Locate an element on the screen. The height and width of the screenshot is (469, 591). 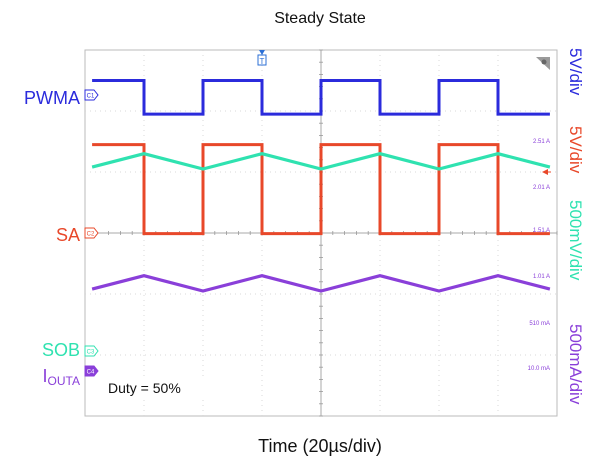
trigger-marker: T is located at coordinates (262, 58).